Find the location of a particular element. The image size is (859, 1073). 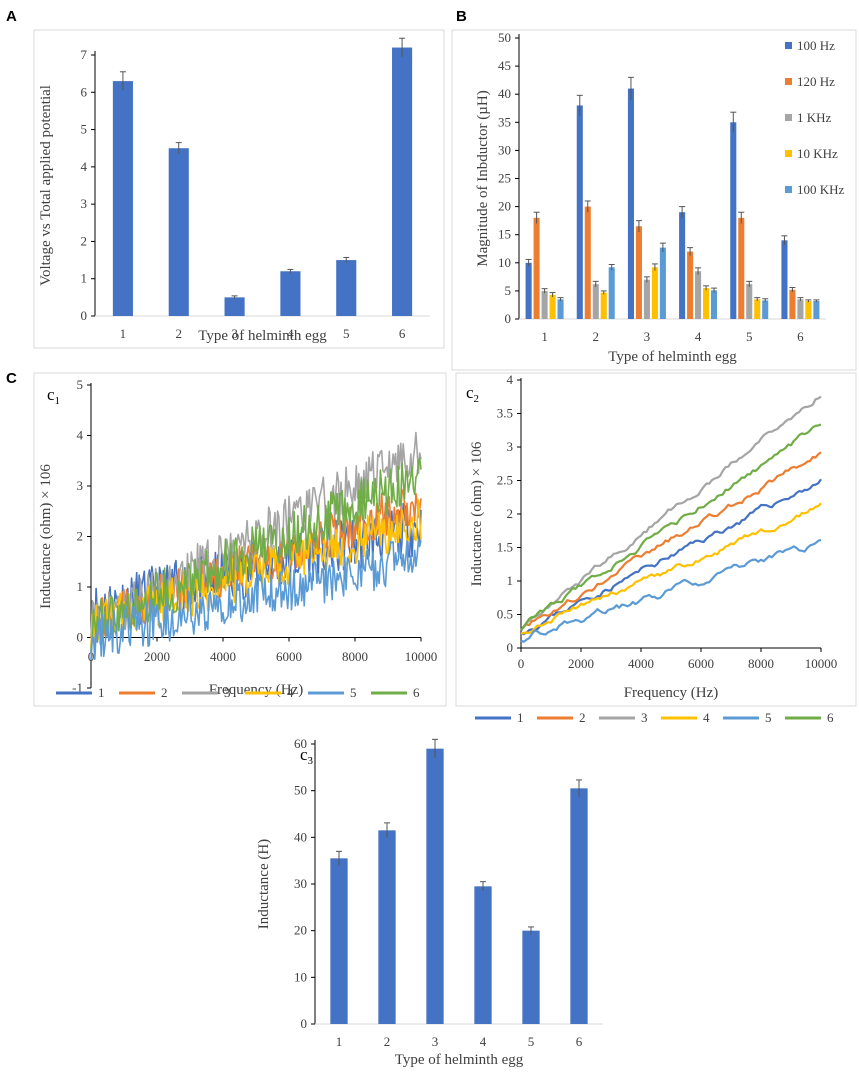

y-tick-label: 1.5 is located at coordinates (505, 547).